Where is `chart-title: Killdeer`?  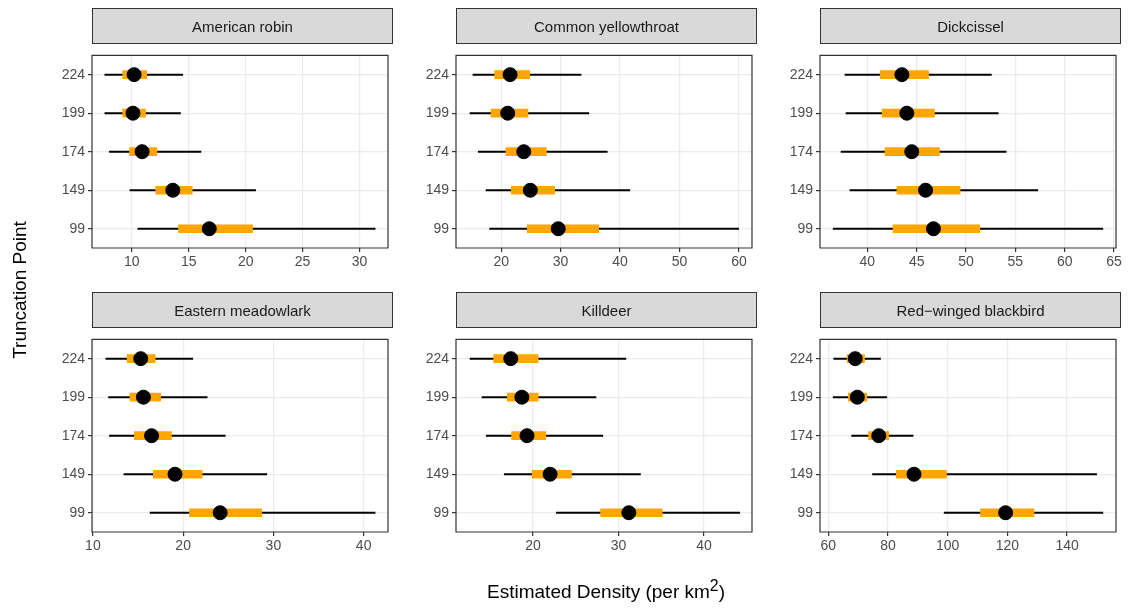
chart-title: Killdeer is located at coordinates (606, 310).